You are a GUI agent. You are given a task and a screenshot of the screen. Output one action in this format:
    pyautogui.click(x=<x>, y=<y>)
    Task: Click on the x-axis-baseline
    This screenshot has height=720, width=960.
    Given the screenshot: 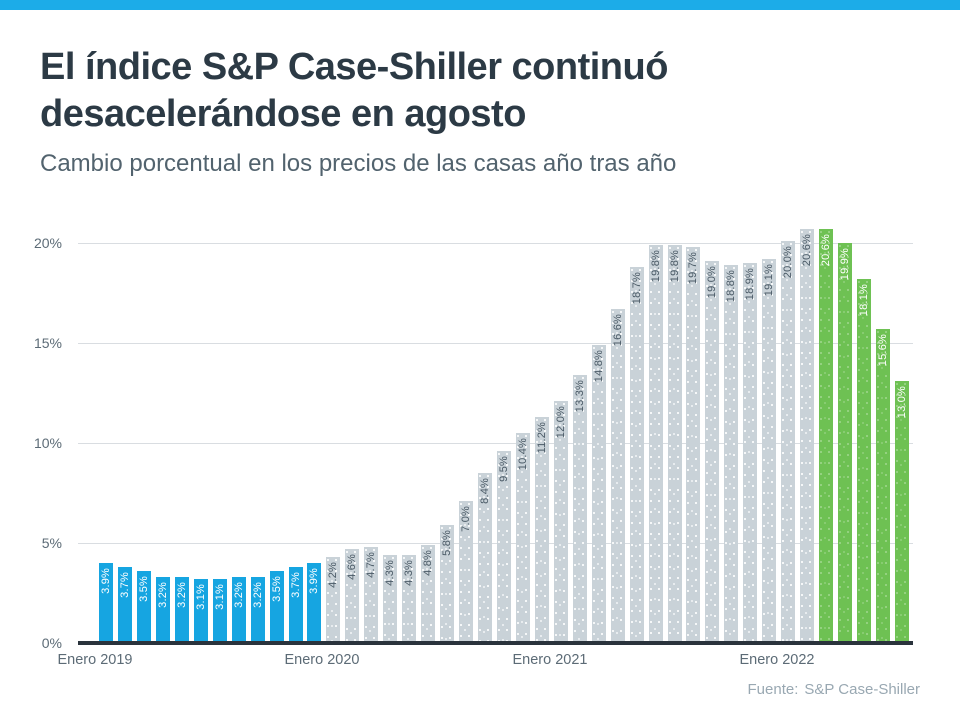 What is the action you would take?
    pyautogui.click(x=495, y=643)
    